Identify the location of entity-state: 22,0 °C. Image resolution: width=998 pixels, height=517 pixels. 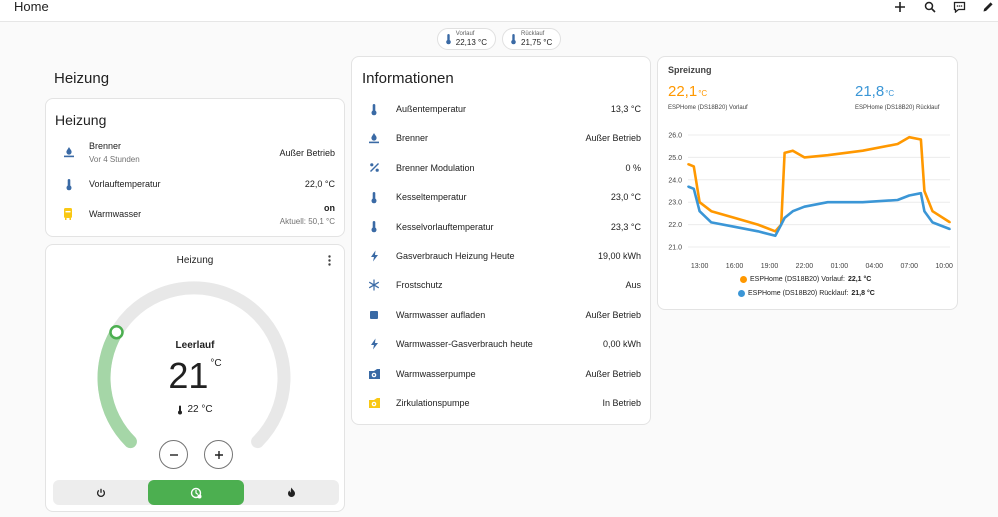
(319, 184).